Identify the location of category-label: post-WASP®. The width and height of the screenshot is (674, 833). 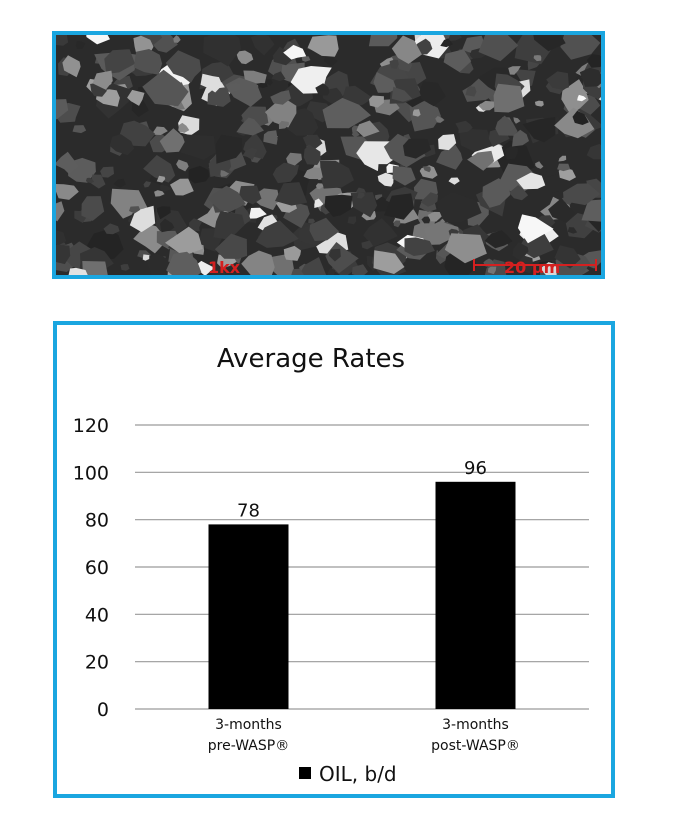
(475, 746).